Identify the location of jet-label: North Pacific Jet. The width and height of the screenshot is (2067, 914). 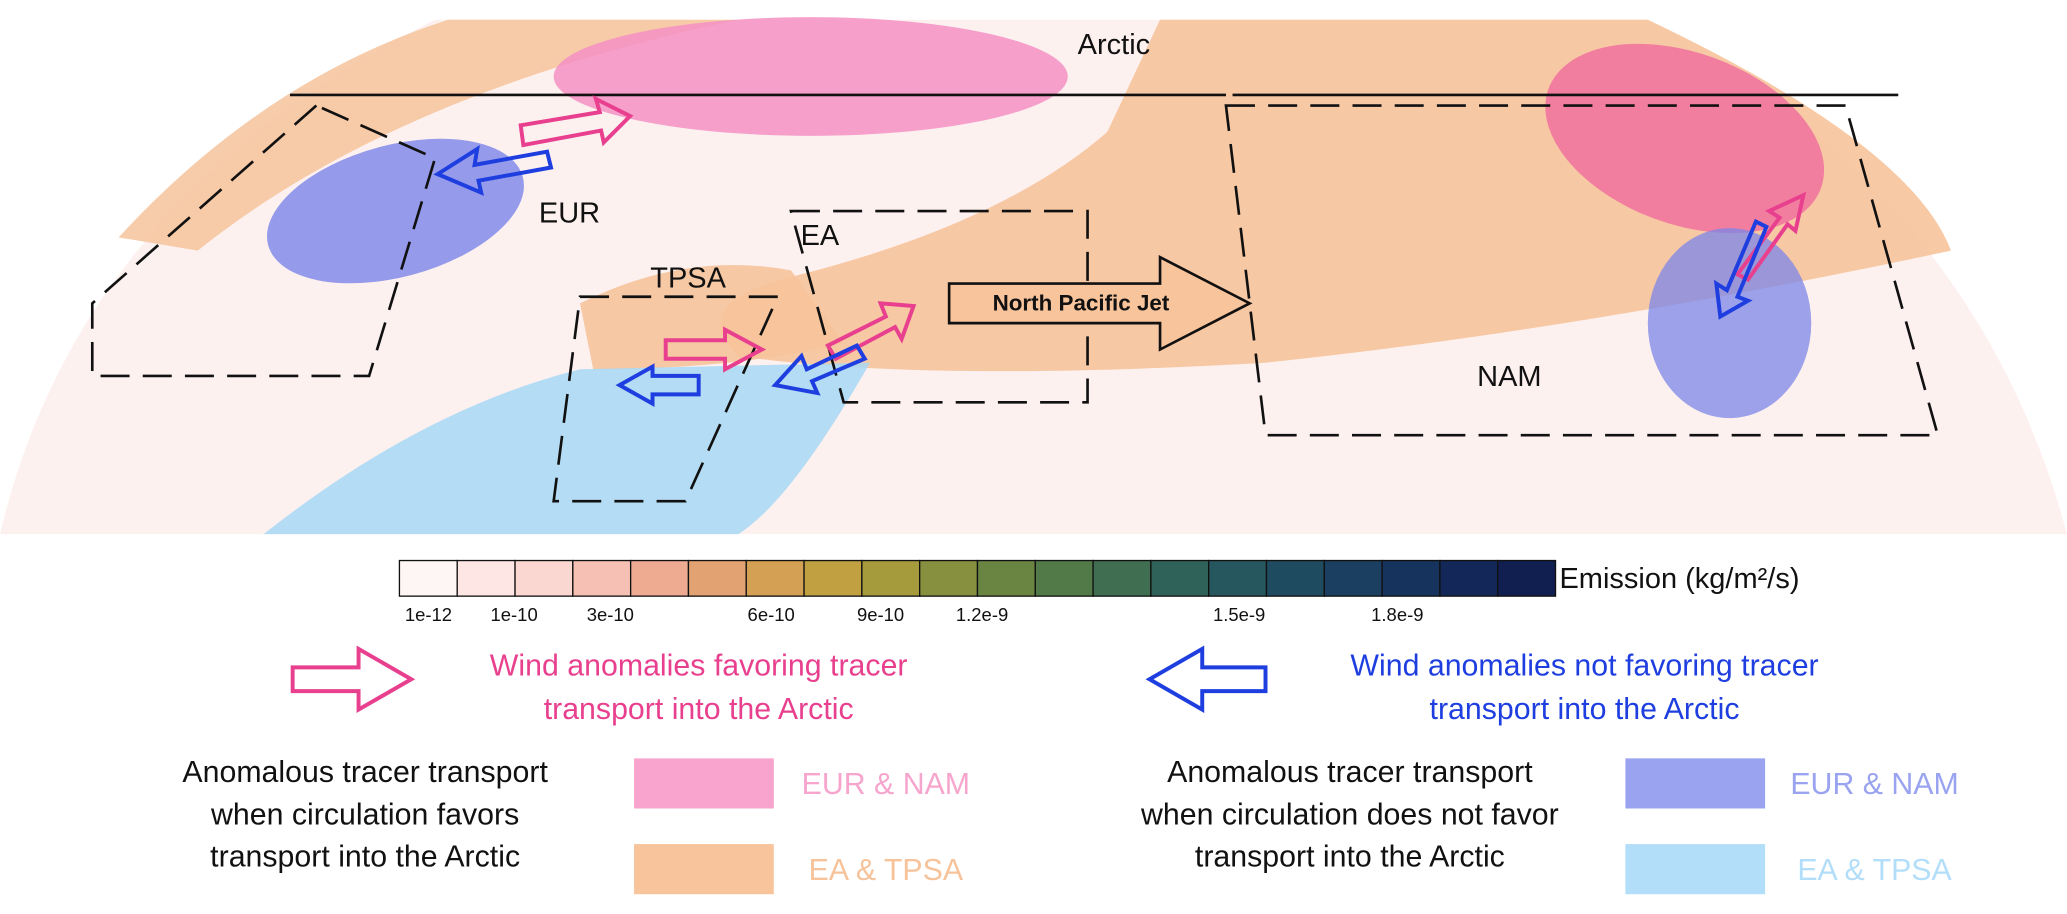
(1081, 303).